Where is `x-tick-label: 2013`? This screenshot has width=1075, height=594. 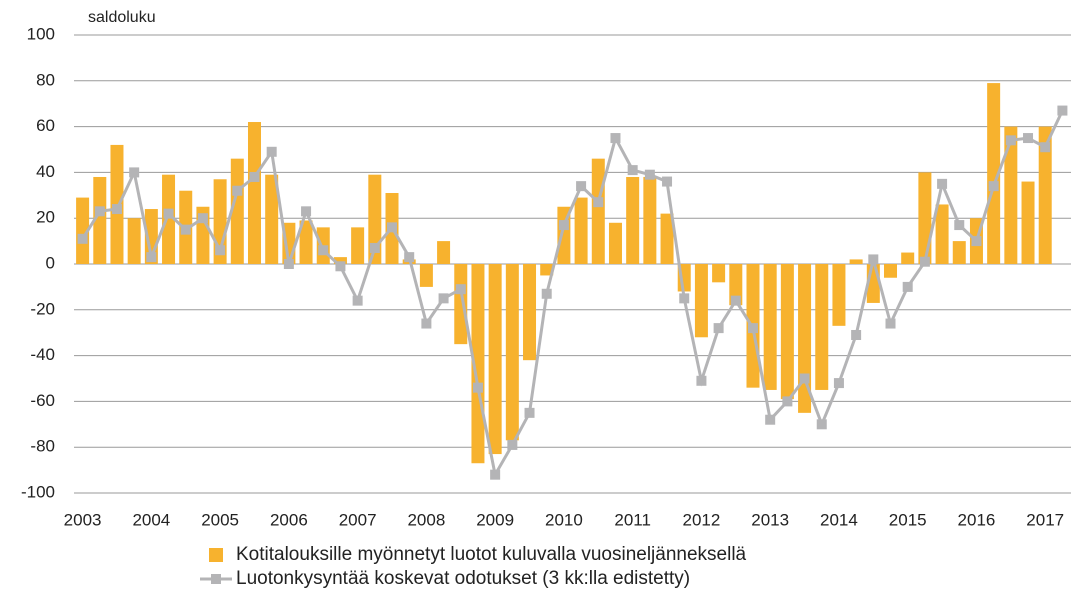
x-tick-label: 2013 is located at coordinates (770, 519).